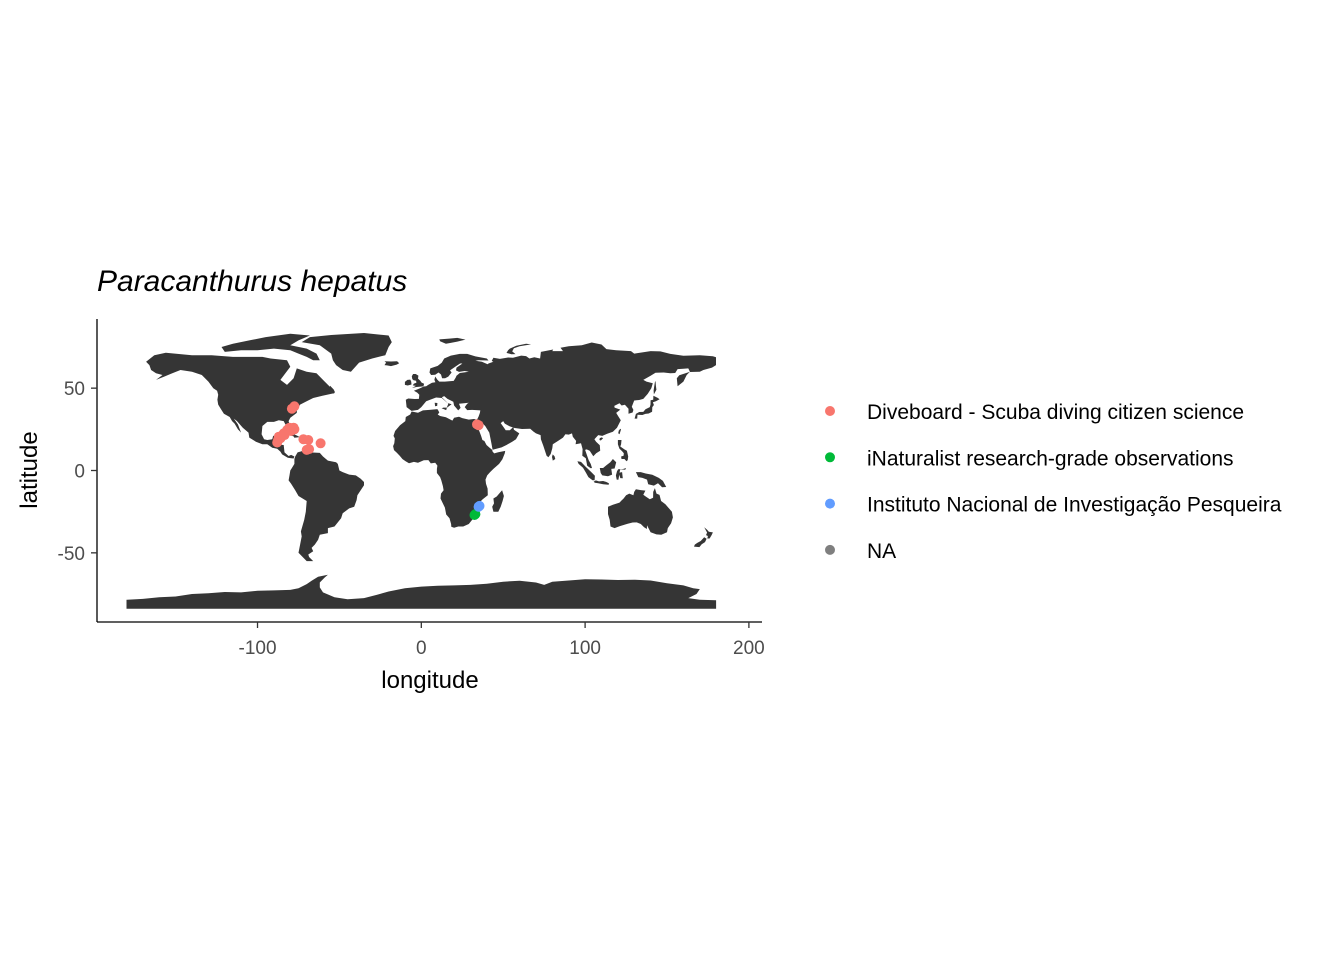 The width and height of the screenshot is (1344, 960). What do you see at coordinates (408, 382) in the screenshot?
I see `land-ireland` at bounding box center [408, 382].